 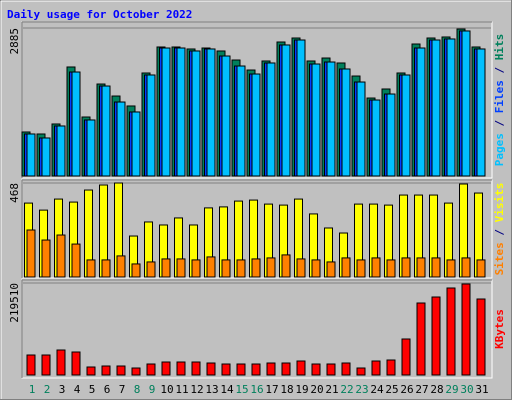 I want to click on x-tick-label: 30, so click(x=466, y=389).